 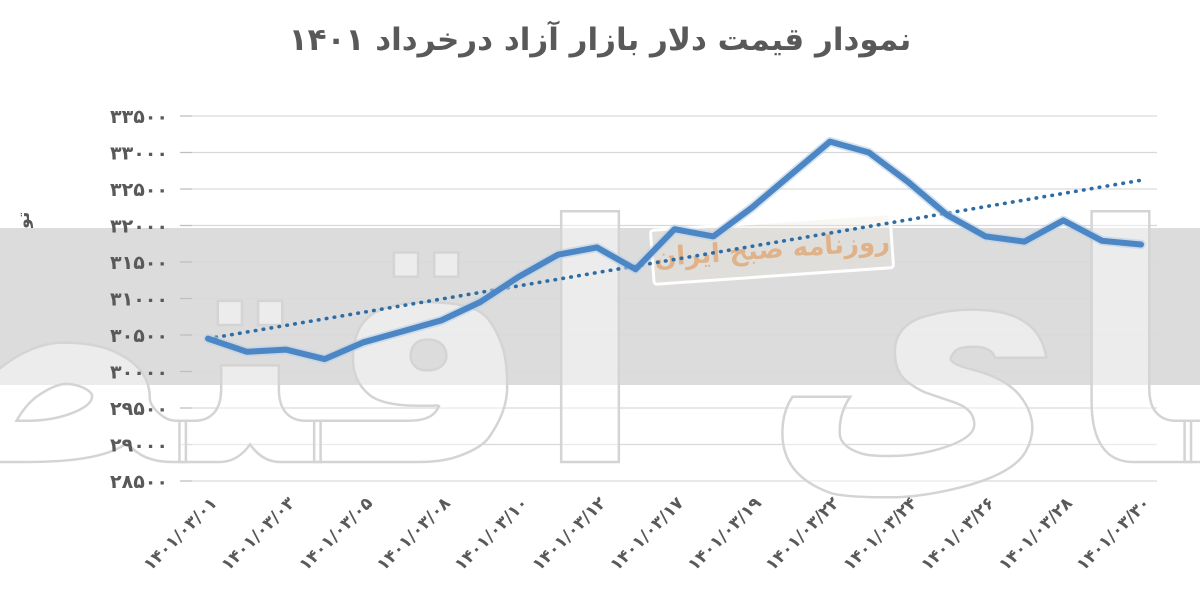 I want to click on y-tick-label: ۳۲۰۰۰, so click(x=139, y=227).